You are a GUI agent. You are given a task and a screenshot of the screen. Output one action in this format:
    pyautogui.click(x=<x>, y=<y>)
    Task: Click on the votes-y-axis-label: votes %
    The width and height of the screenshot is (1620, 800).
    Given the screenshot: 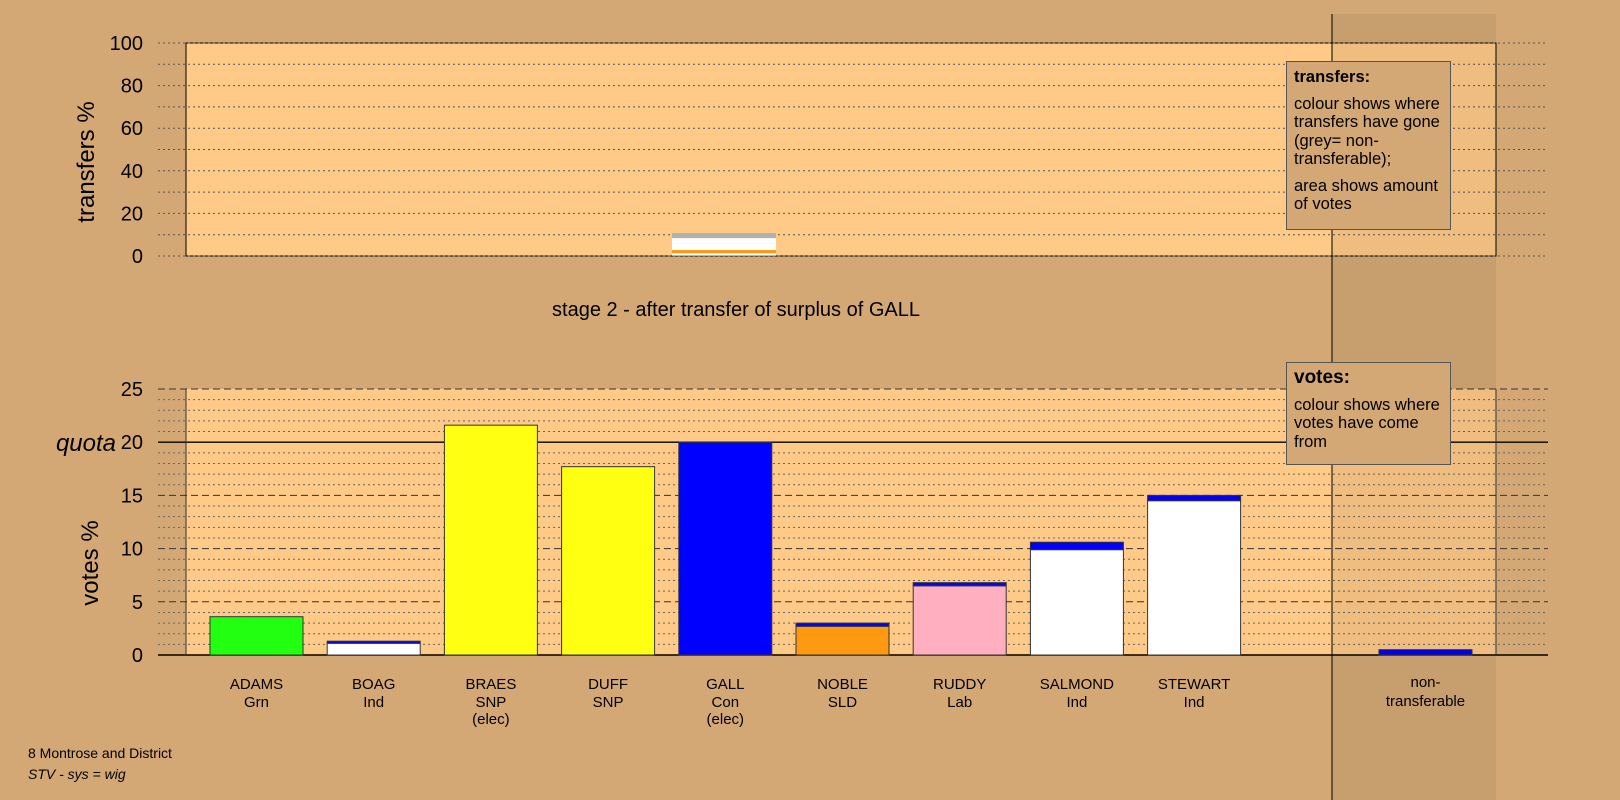 What is the action you would take?
    pyautogui.click(x=90, y=562)
    